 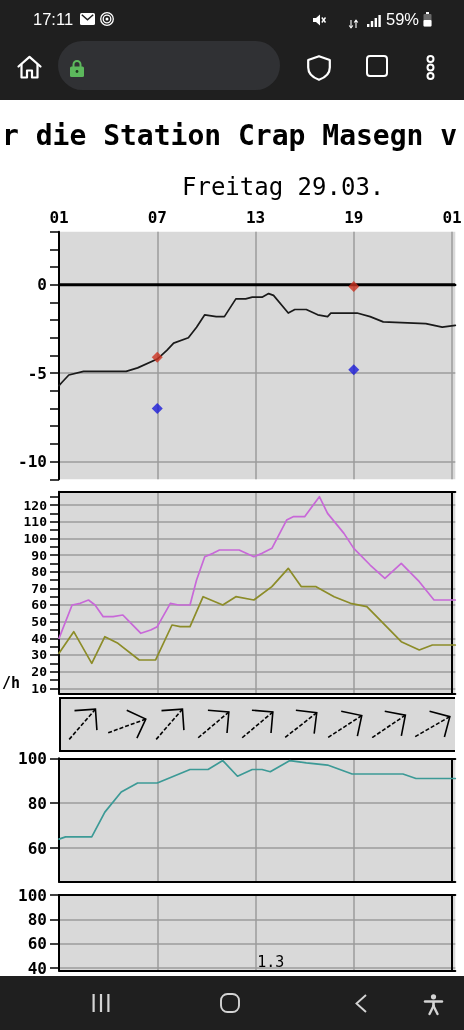 What do you see at coordinates (283, 187) in the screenshot?
I see `chart-subtitle: Freitag 29.03.` at bounding box center [283, 187].